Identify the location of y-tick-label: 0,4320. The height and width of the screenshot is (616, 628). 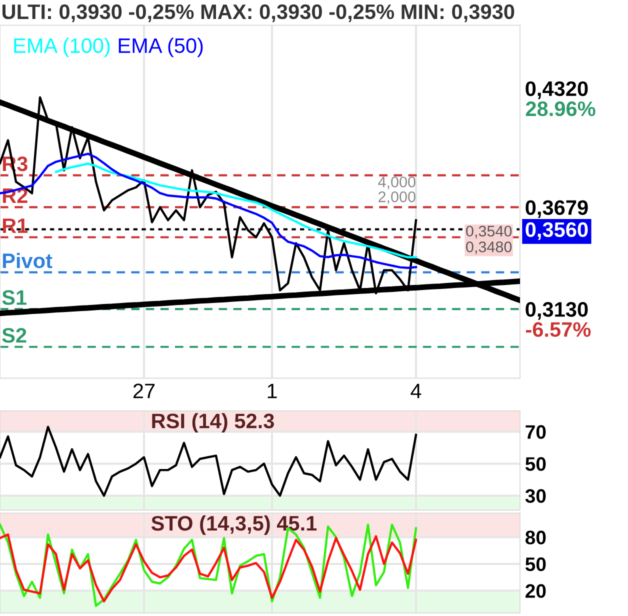
(557, 90).